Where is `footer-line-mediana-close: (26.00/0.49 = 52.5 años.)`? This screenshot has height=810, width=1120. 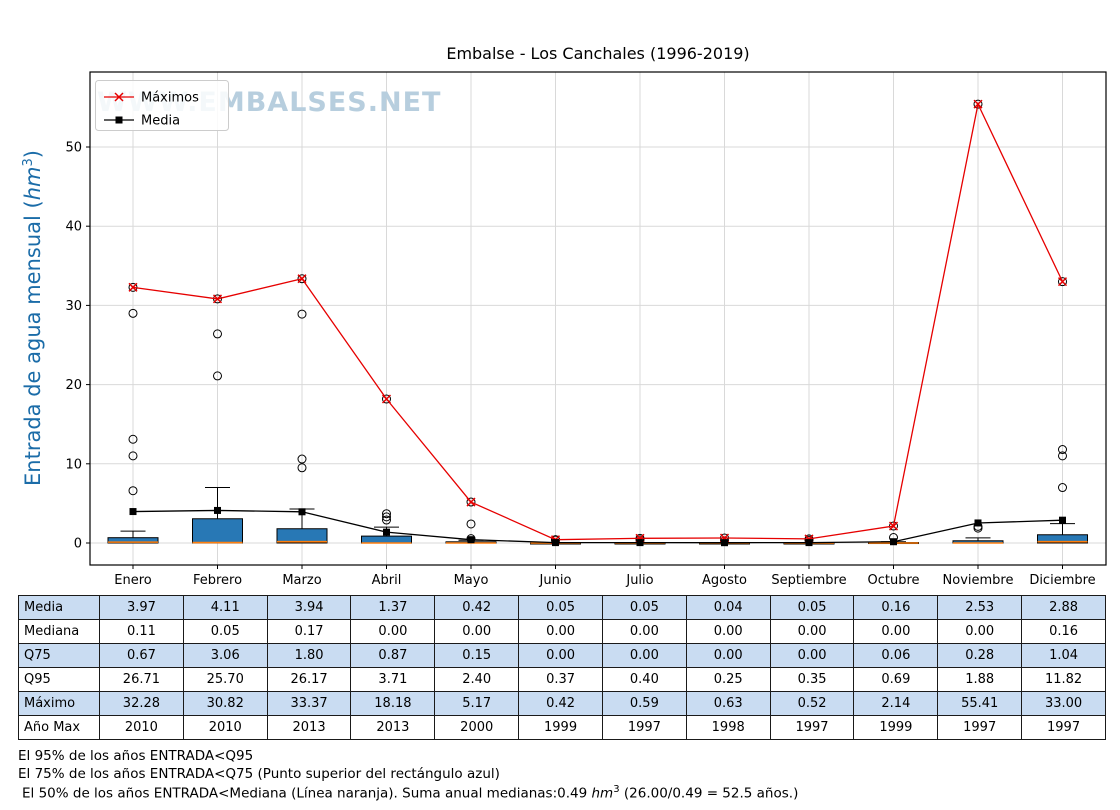
footer-line-mediana-close: (26.00/0.49 = 52.5 años.) is located at coordinates (709, 793).